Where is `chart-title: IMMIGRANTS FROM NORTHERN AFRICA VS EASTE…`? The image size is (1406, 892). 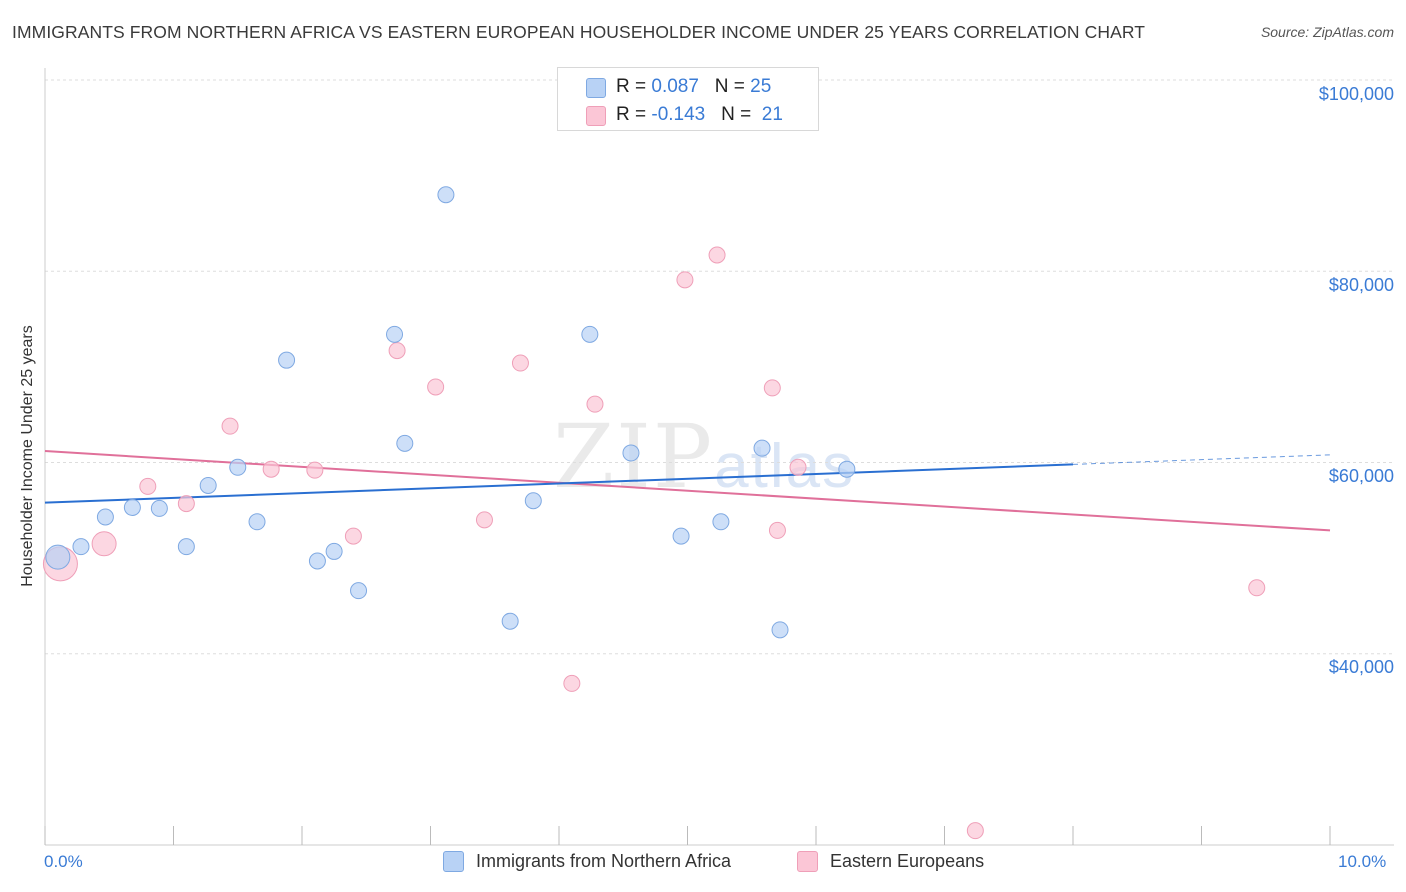
chart-title: IMMIGRANTS FROM NORTHERN AFRICA VS EASTE… is located at coordinates (579, 32).